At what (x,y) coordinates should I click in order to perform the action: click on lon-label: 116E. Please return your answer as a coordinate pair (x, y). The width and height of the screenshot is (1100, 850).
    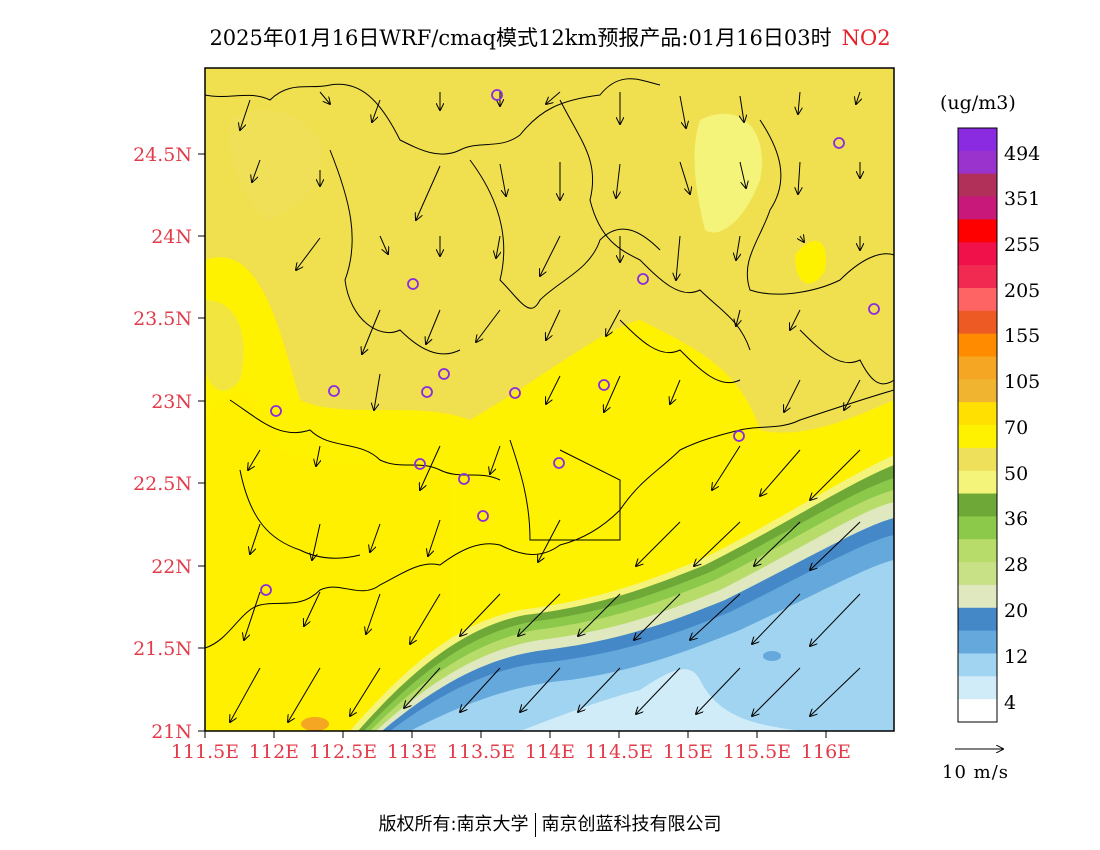
    Looking at the image, I should click on (826, 752).